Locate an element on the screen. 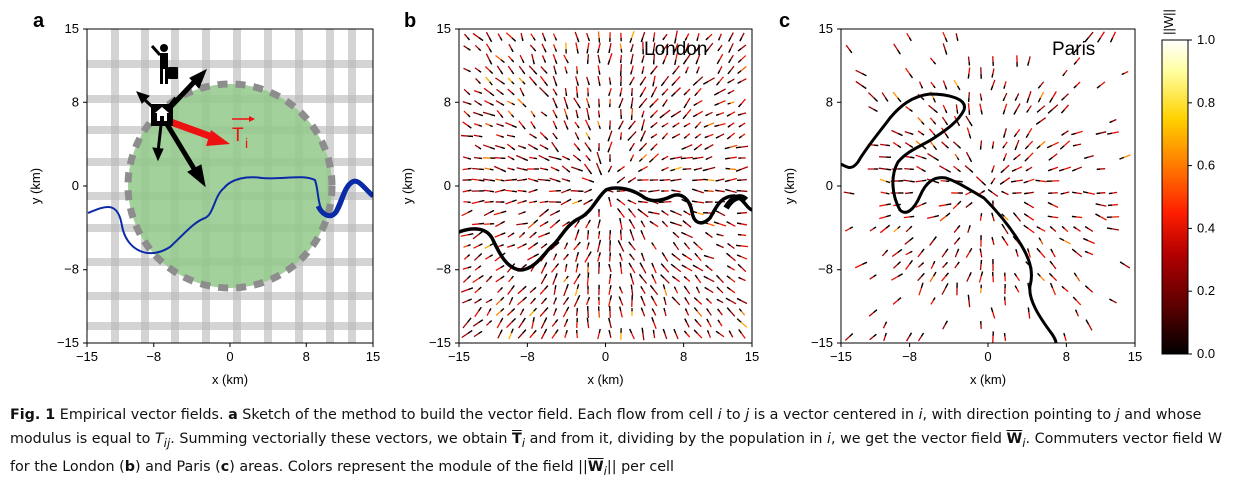 This screenshot has width=1241, height=486. caption-var: i is located at coordinates (719, 415).